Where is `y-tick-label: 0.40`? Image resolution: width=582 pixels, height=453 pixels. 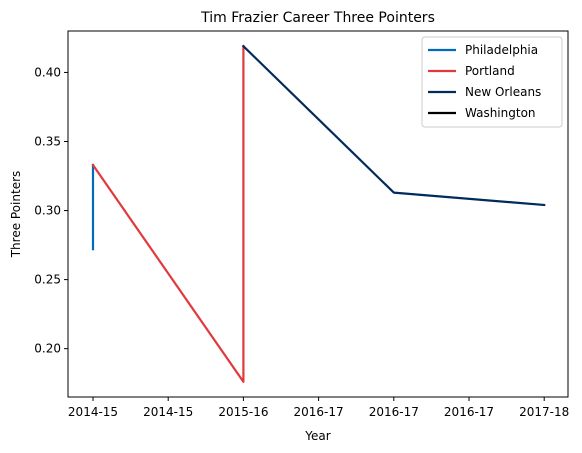 y-tick-label: 0.40 is located at coordinates (47, 72).